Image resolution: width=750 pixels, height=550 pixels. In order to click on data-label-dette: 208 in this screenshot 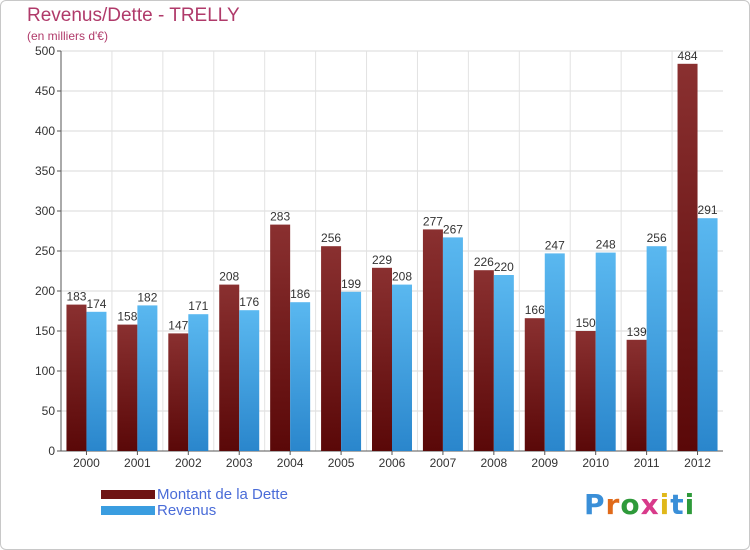, I will do `click(229, 277)`.